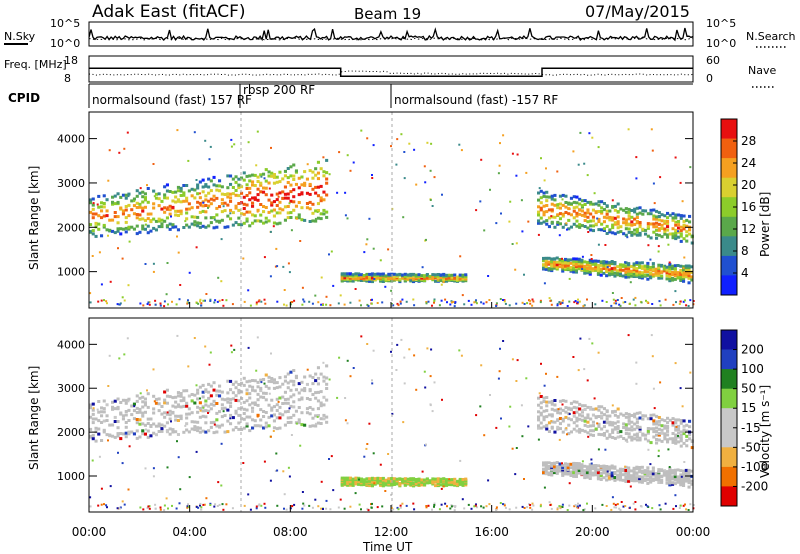 This screenshot has width=800, height=554. I want to click on nave-line, so click(391, 73).